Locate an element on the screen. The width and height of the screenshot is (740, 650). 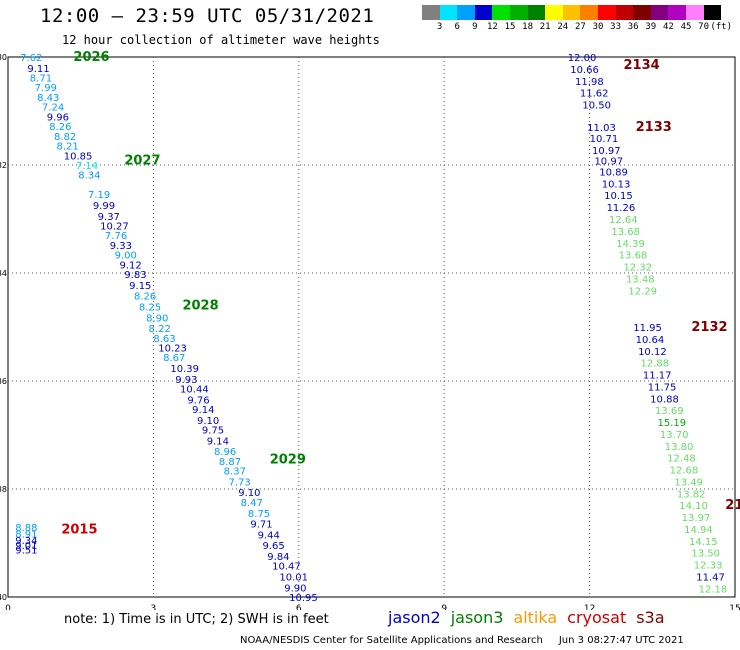
wave-height-label: 11.47 is located at coordinates (710, 577).